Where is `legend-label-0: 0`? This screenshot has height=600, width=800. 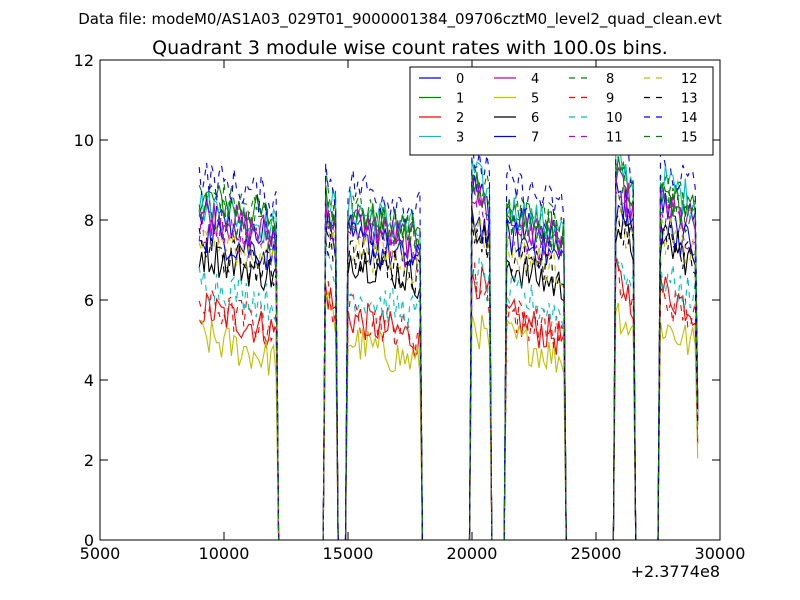
legend-label-0: 0 is located at coordinates (460, 79).